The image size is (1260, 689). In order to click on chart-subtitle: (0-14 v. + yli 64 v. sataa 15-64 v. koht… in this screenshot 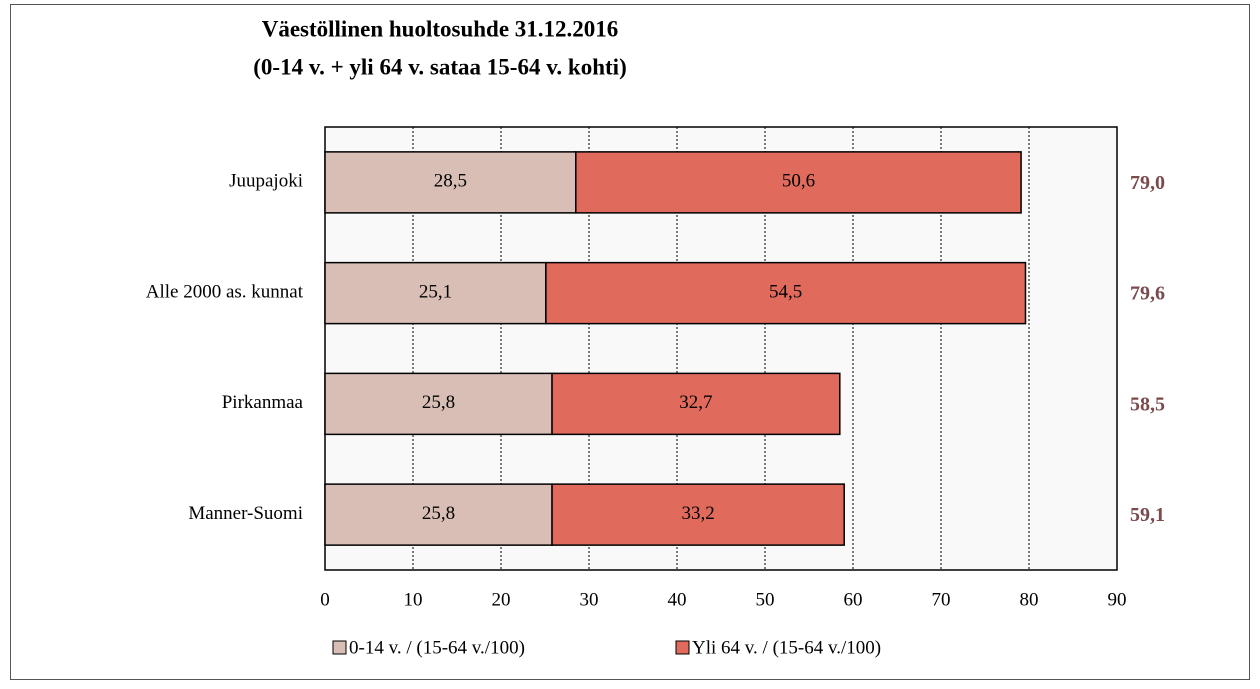, I will do `click(439, 66)`.